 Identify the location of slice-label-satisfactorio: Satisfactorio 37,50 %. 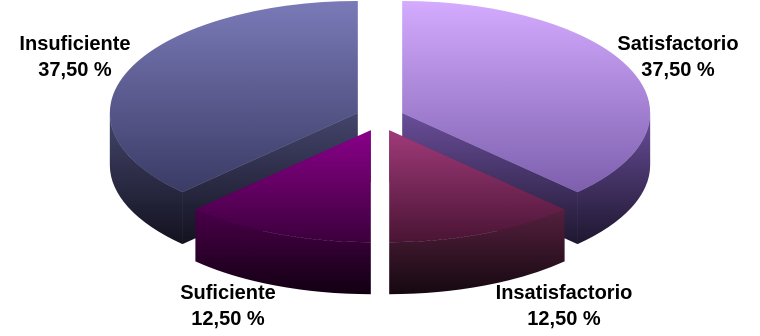
(678, 57).